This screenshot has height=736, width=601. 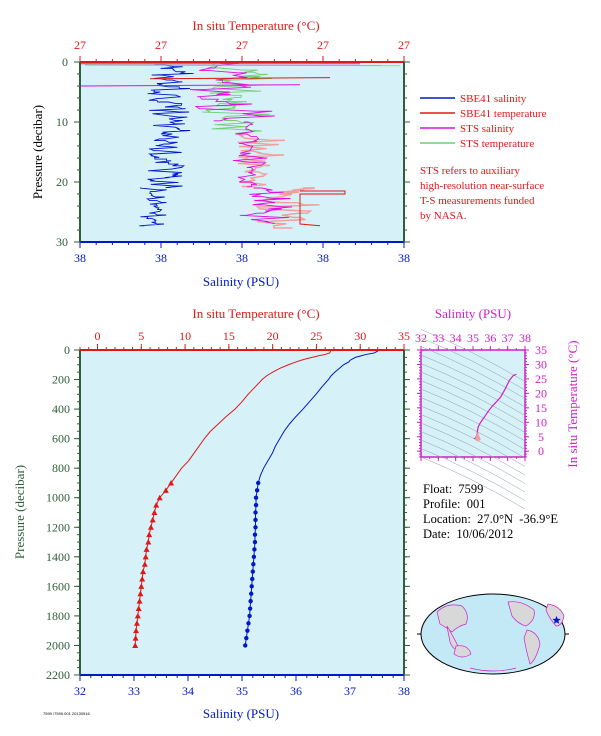 I want to click on ts-sal-tick-label: 33, so click(x=438, y=338).